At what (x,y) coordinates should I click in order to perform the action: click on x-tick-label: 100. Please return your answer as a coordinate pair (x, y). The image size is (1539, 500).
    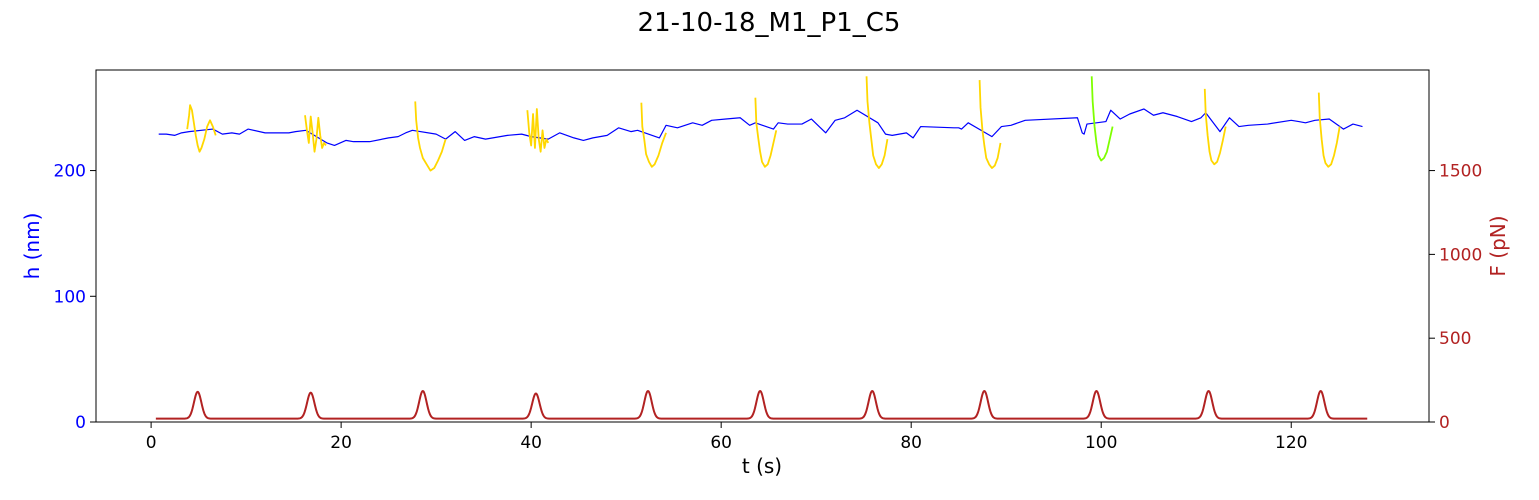
    Looking at the image, I should click on (1101, 443).